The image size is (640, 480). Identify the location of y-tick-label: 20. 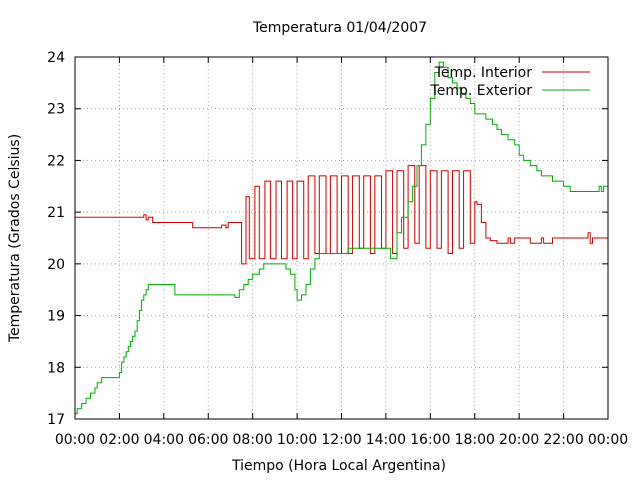
(56, 265).